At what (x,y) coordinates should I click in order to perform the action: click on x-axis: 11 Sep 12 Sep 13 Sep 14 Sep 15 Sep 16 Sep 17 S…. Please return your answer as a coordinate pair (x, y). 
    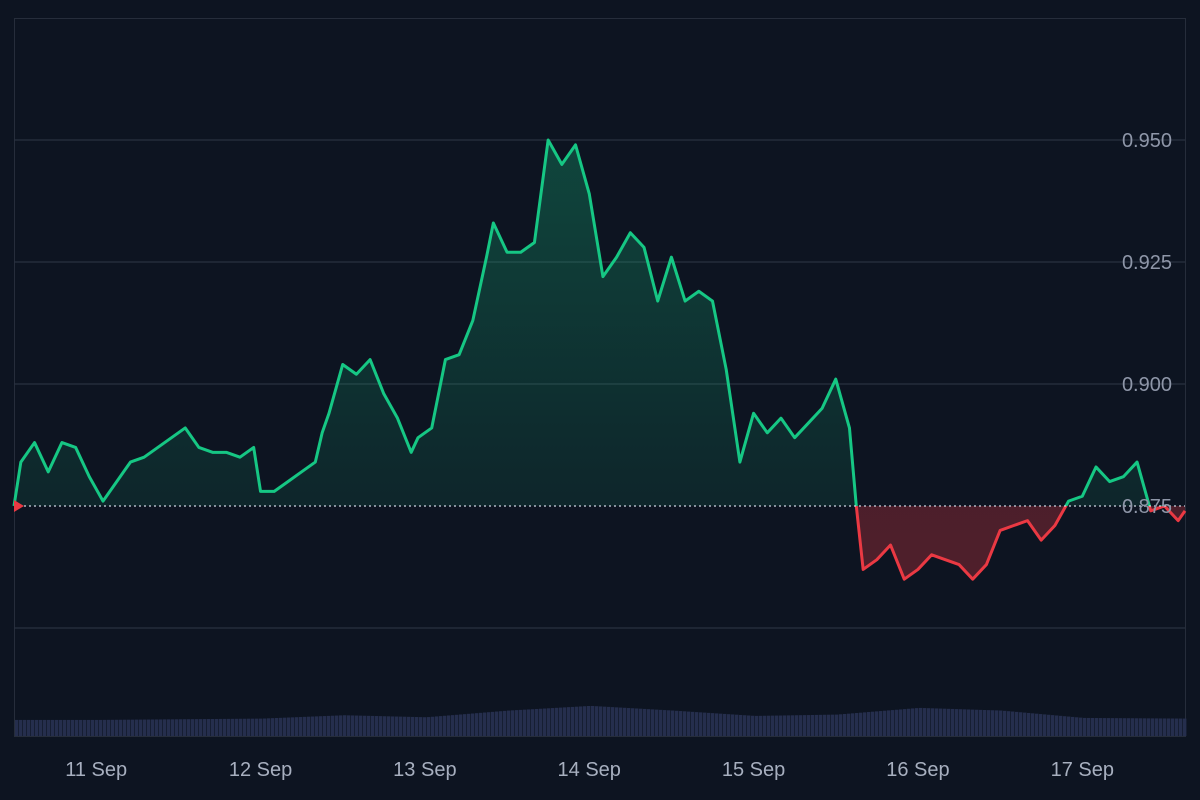
    Looking at the image, I should click on (589, 770).